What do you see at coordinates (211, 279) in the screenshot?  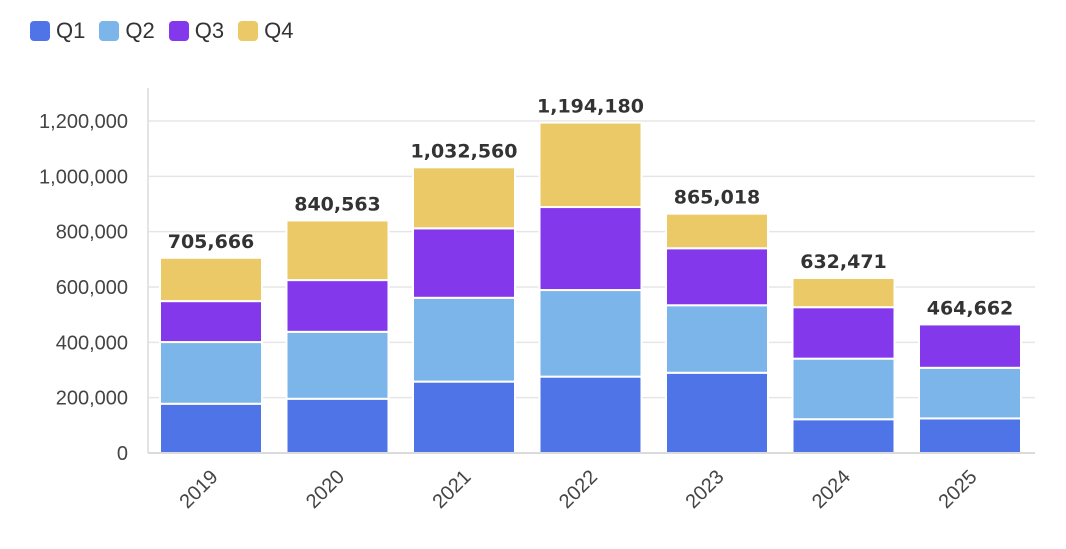 I see `bar-q4-2019` at bounding box center [211, 279].